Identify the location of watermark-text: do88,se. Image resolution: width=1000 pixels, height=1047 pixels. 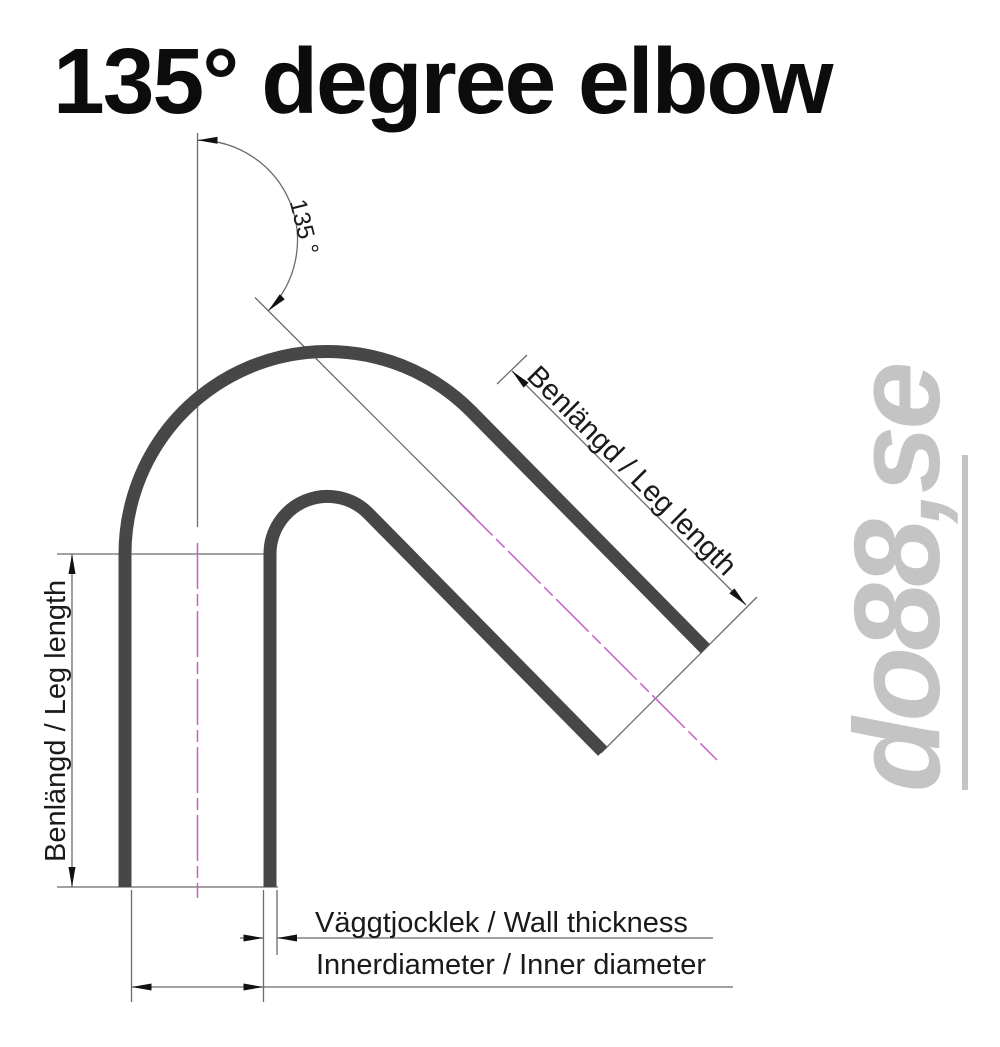
(897, 557).